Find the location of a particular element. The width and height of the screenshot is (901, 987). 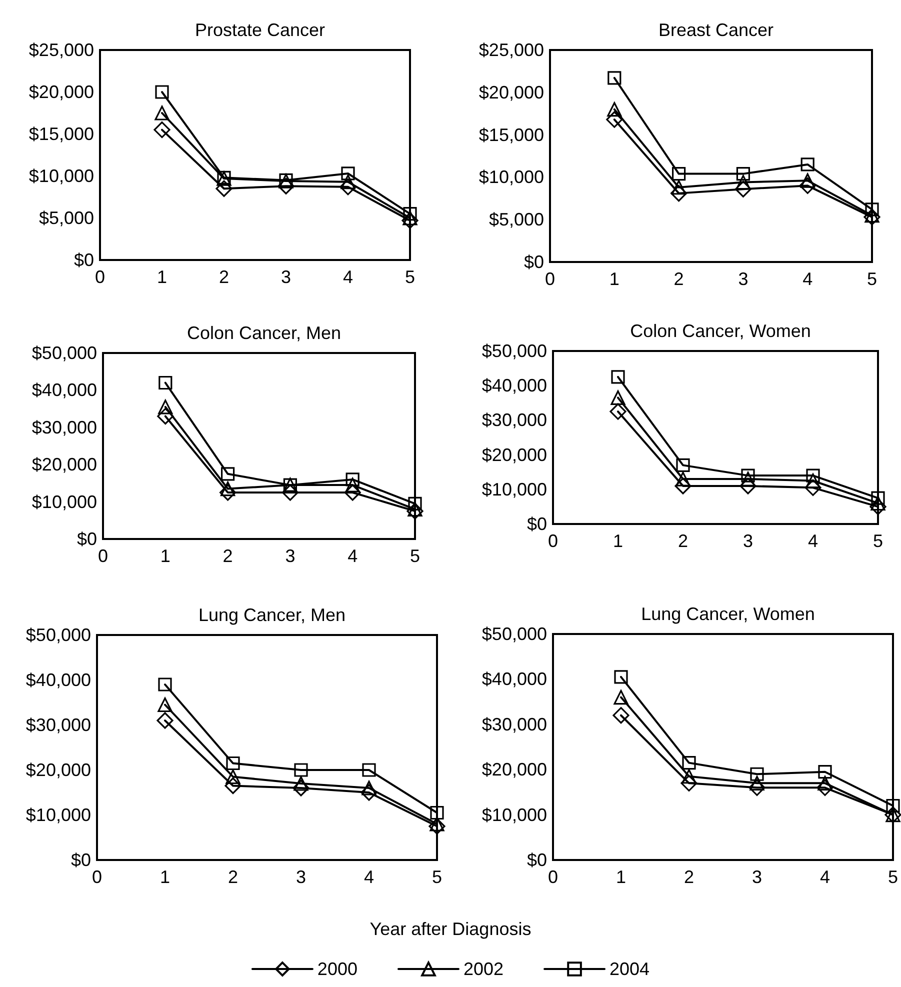

chart-title: Breast Cancer is located at coordinates (716, 30).